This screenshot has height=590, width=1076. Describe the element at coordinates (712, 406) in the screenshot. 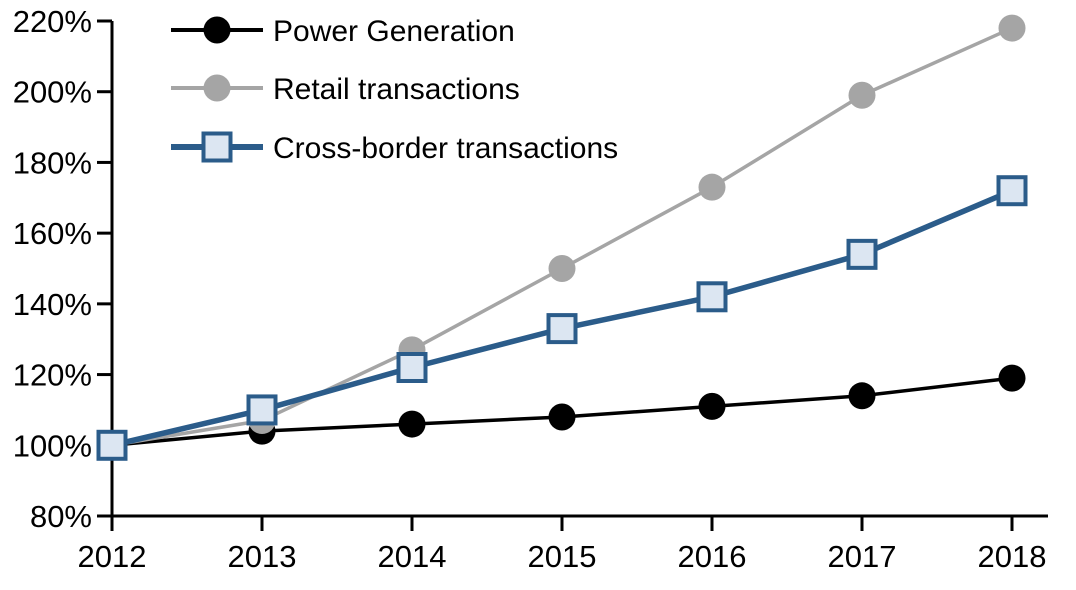

I see `data-point-power-generation-2016` at that location.